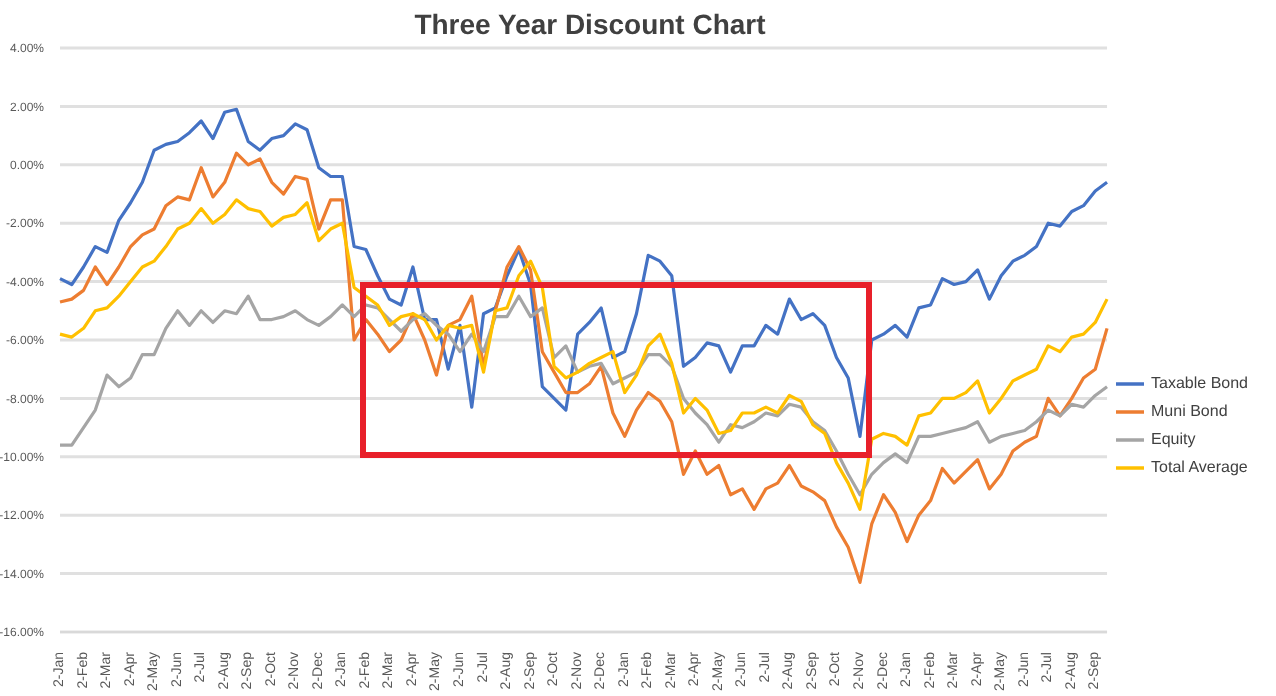 This screenshot has width=1276, height=696. I want to click on legend-label: Muni Bond, so click(1189, 411).